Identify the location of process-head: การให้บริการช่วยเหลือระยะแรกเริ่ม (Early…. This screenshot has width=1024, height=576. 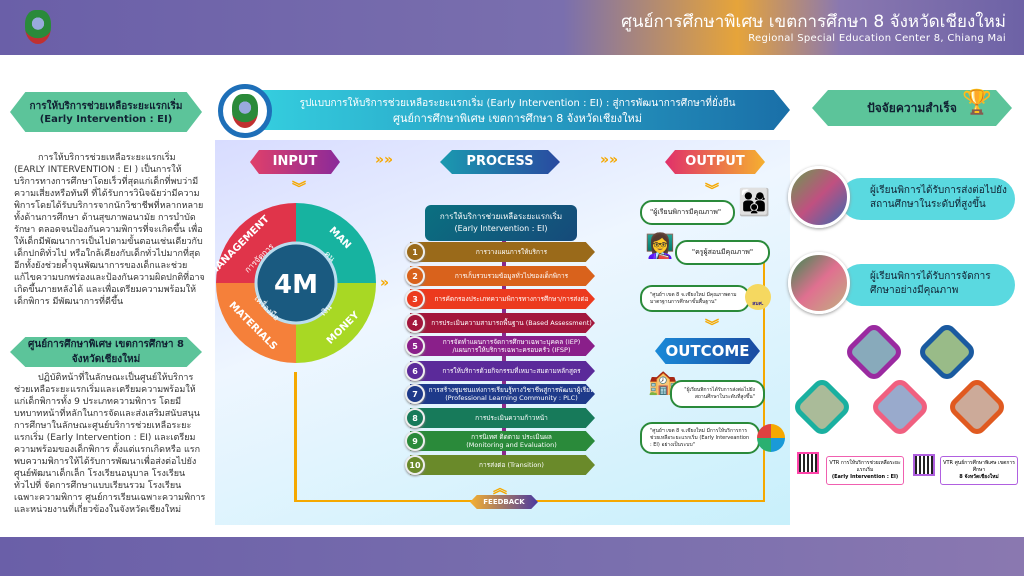
(501, 223).